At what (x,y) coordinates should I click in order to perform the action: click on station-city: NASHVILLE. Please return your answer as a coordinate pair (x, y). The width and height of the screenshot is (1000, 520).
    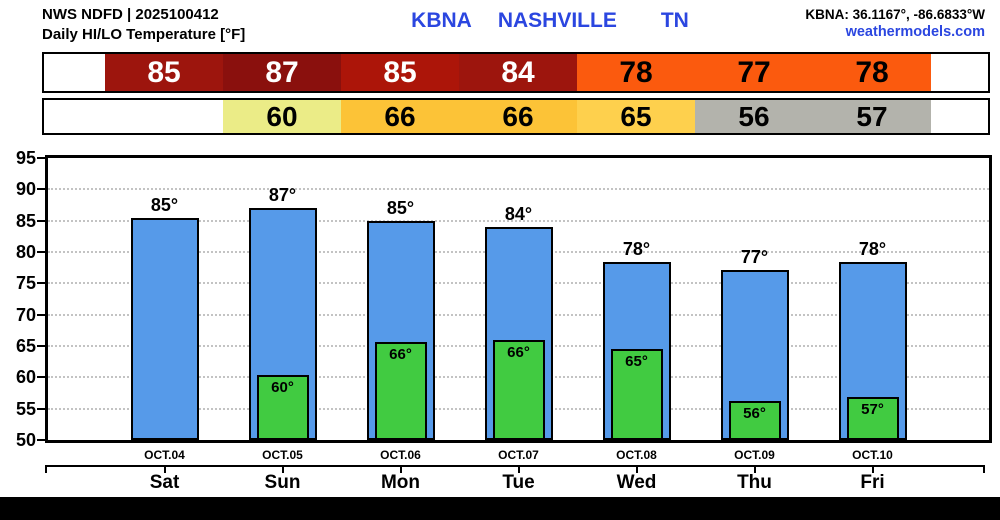
    Looking at the image, I should click on (557, 20).